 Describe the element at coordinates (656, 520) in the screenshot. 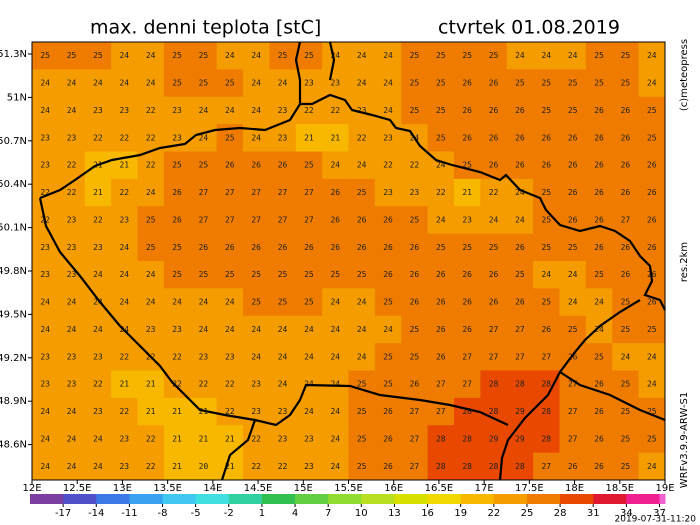

I see `timestamp: 2019-07-31-11:20` at that location.